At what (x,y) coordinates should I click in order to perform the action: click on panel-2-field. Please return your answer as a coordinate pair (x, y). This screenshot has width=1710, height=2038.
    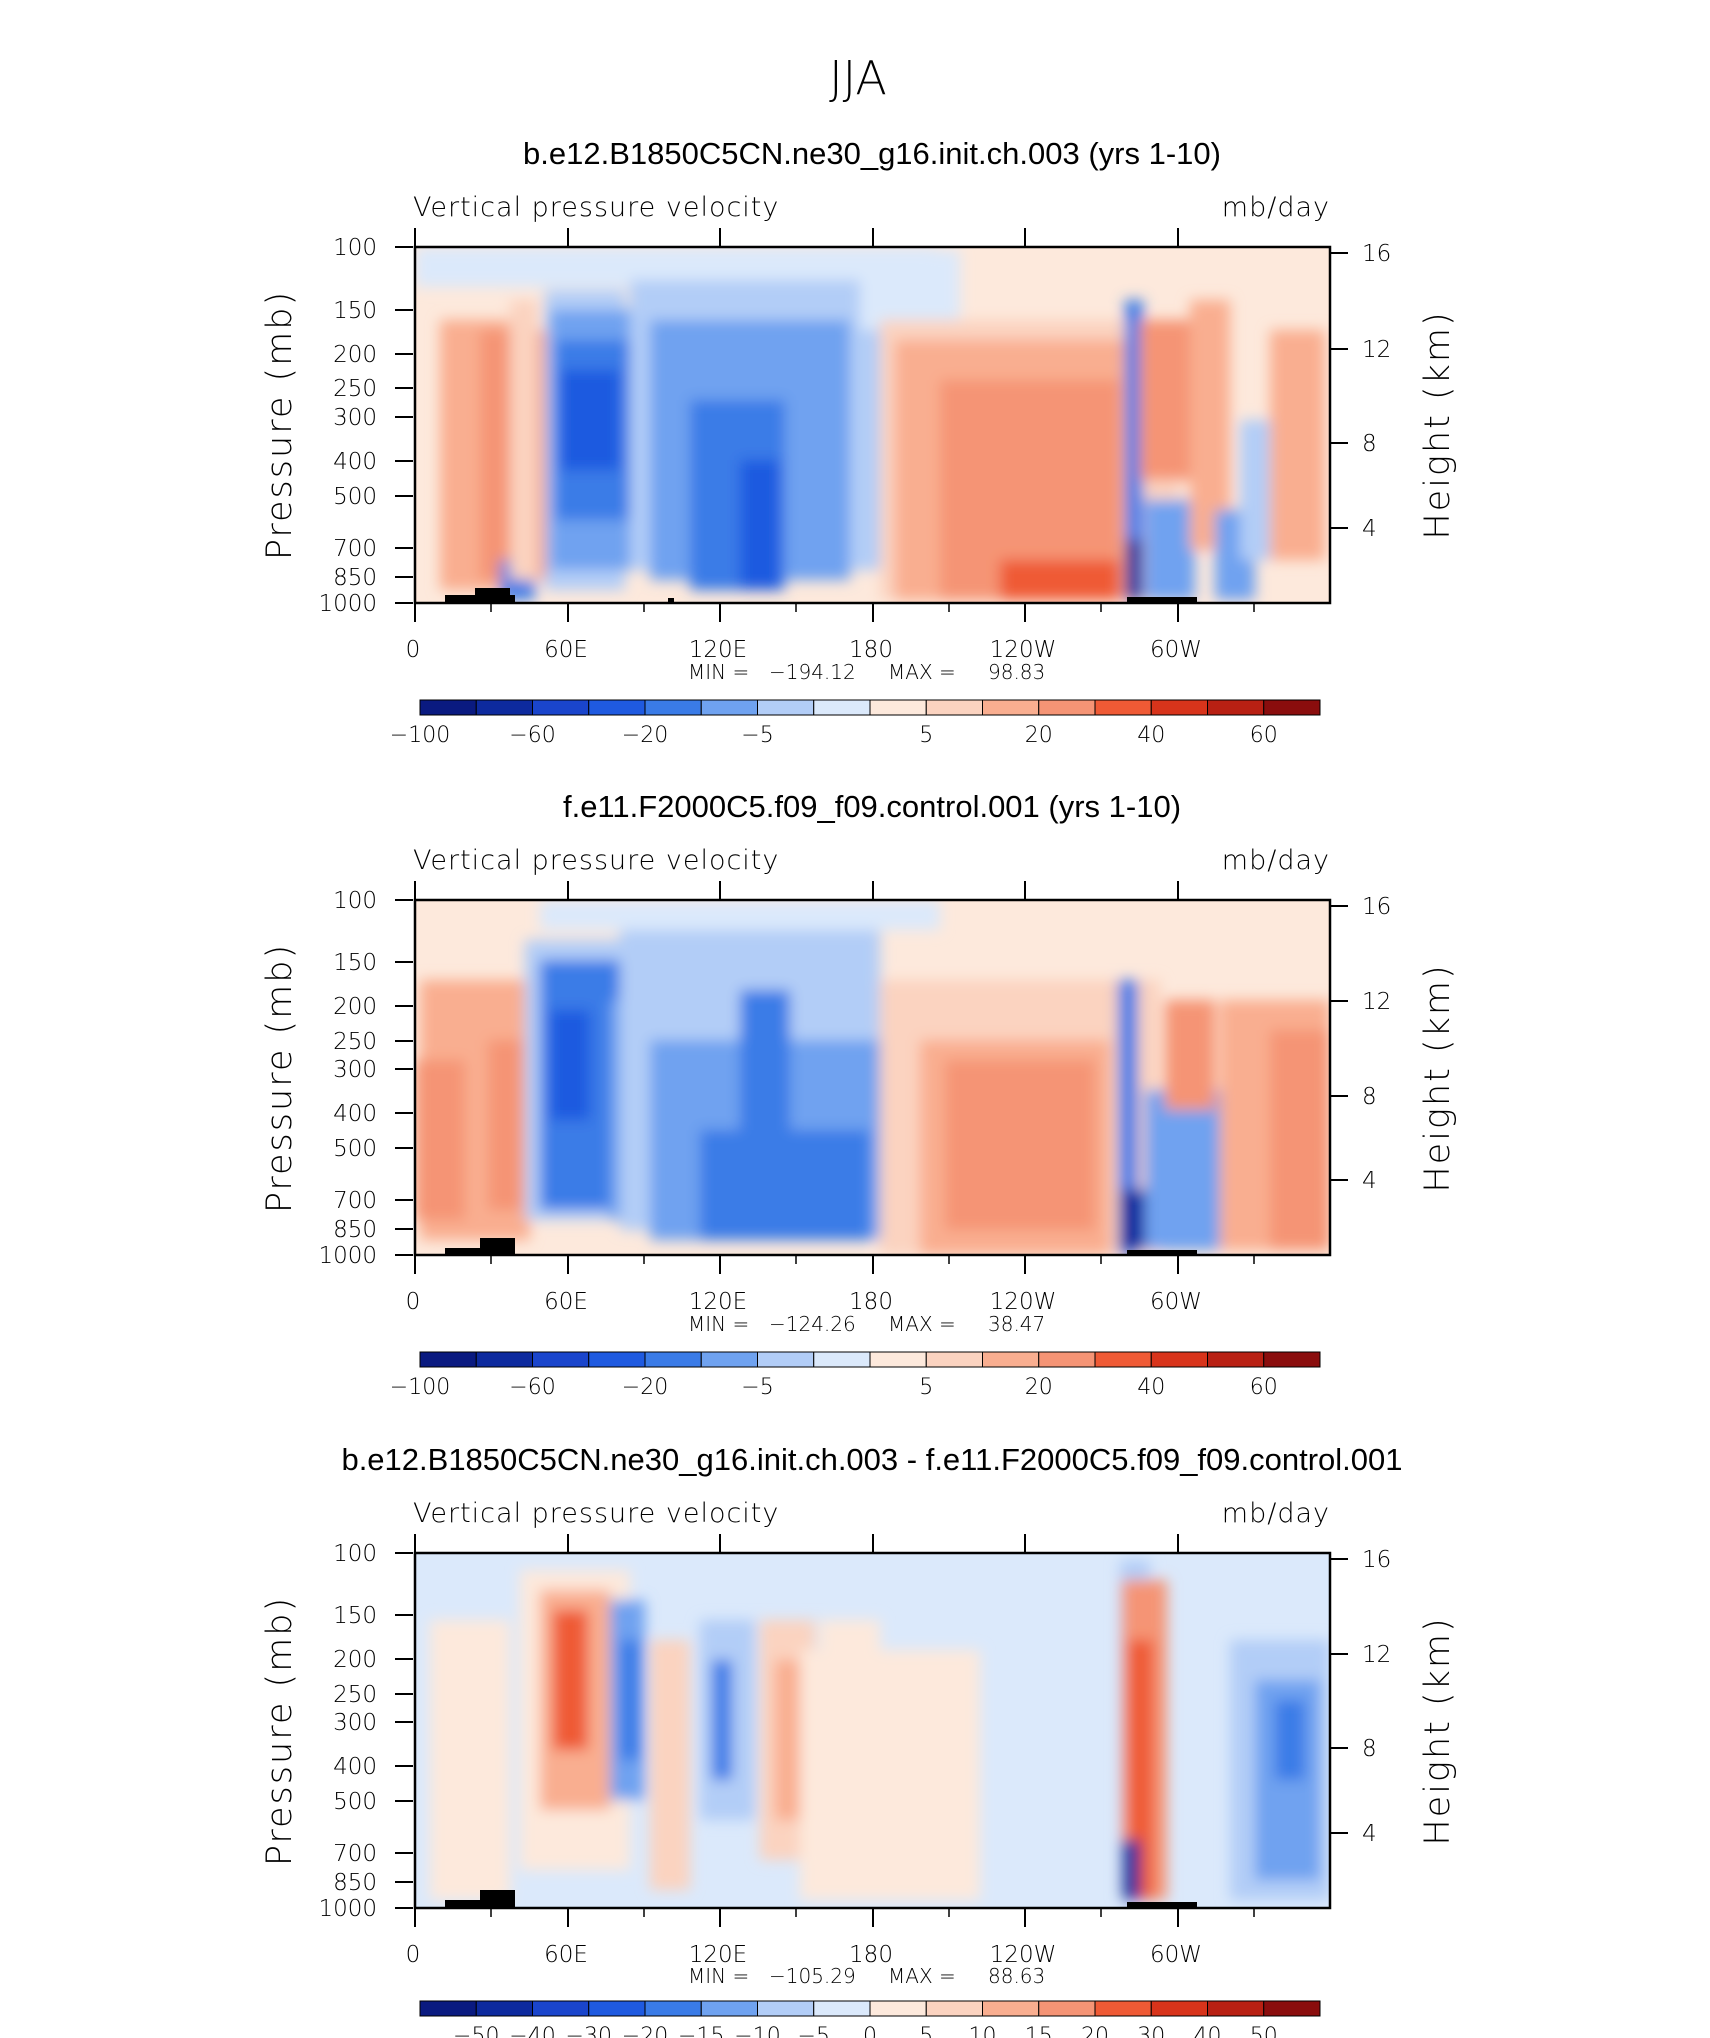
    Looking at the image, I should click on (872, 1077).